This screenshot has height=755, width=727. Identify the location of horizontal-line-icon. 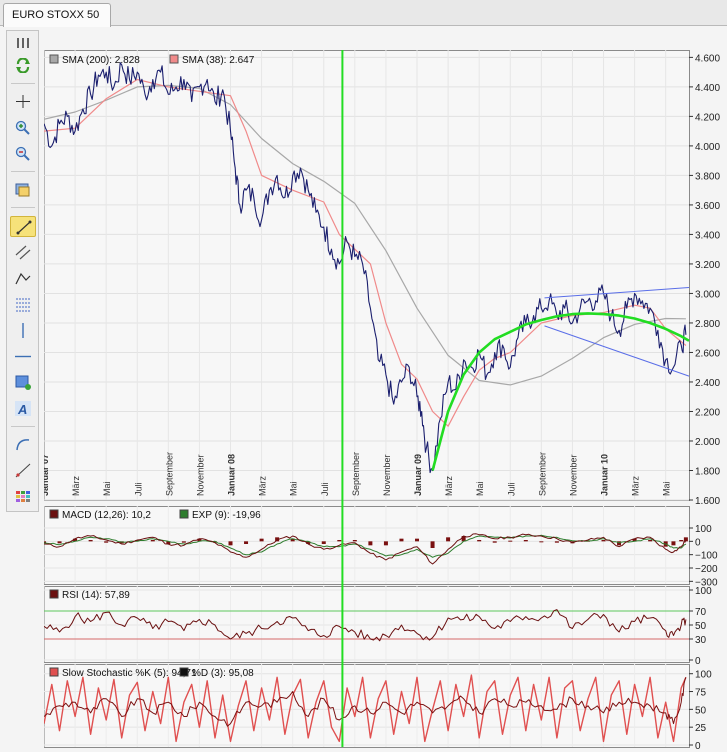
(23, 356).